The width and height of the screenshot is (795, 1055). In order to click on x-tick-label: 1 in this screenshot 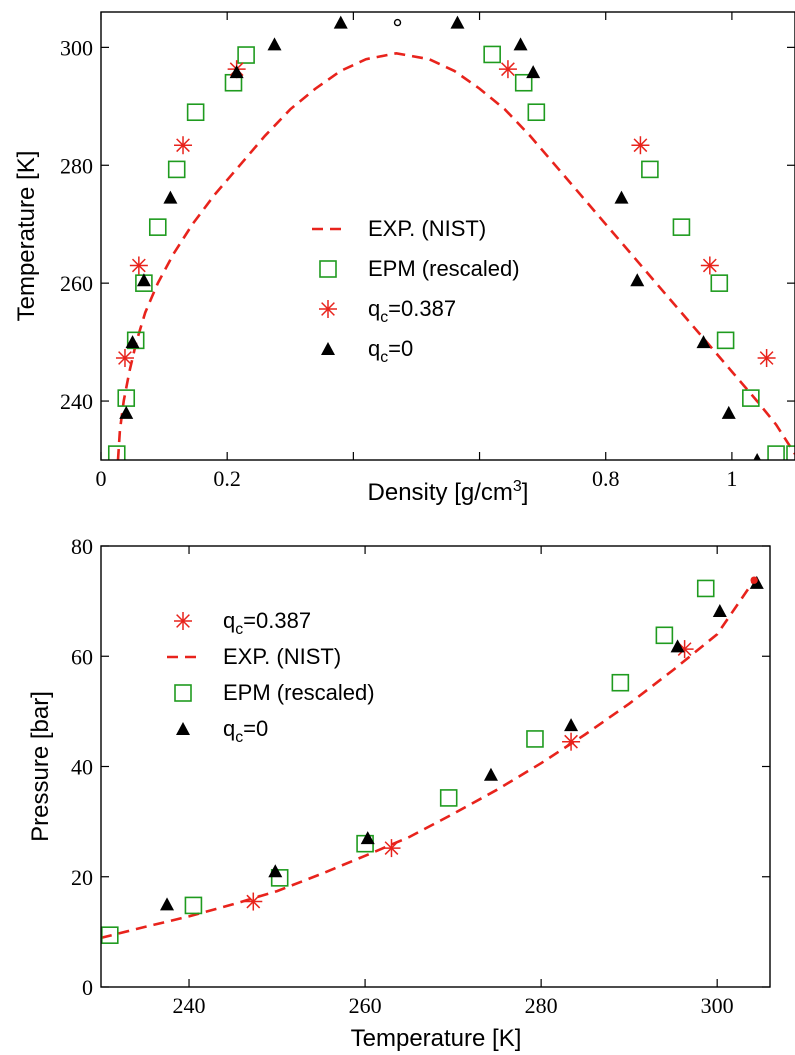, I will do `click(731, 478)`.